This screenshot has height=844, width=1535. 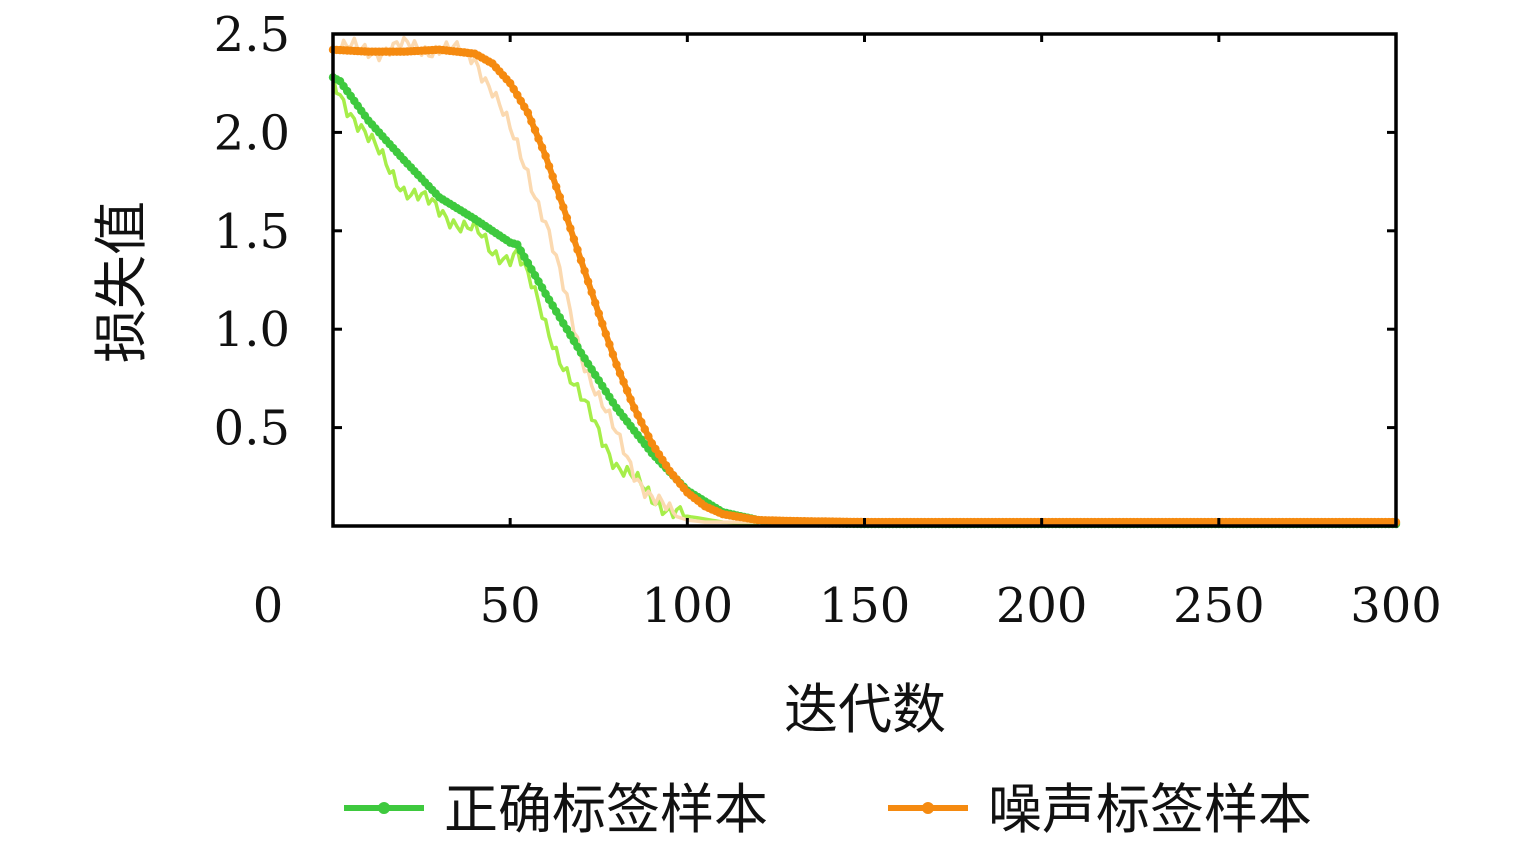 What do you see at coordinates (606, 809) in the screenshot?
I see `legend-label: 正确标签样本` at bounding box center [606, 809].